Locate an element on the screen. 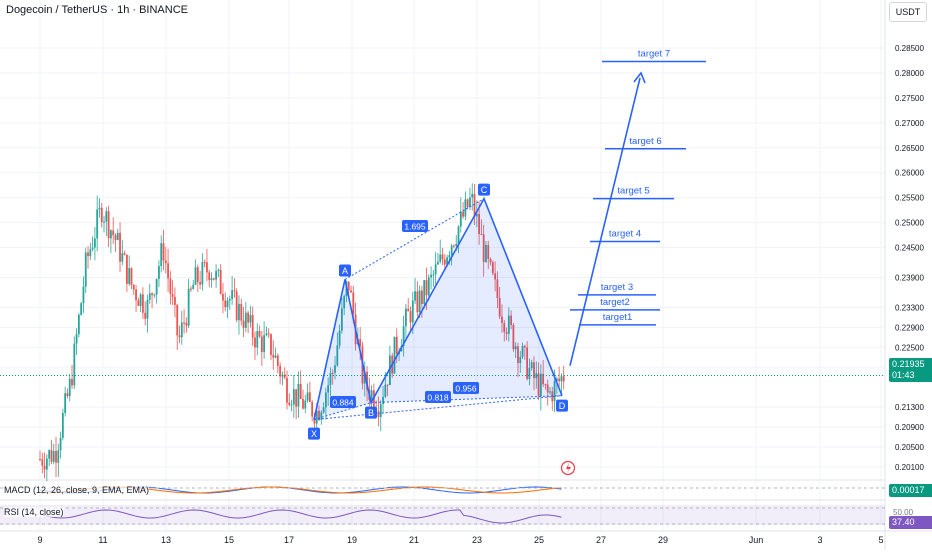 The height and width of the screenshot is (555, 932). price-tick-label: 0.21300 is located at coordinates (909, 407).